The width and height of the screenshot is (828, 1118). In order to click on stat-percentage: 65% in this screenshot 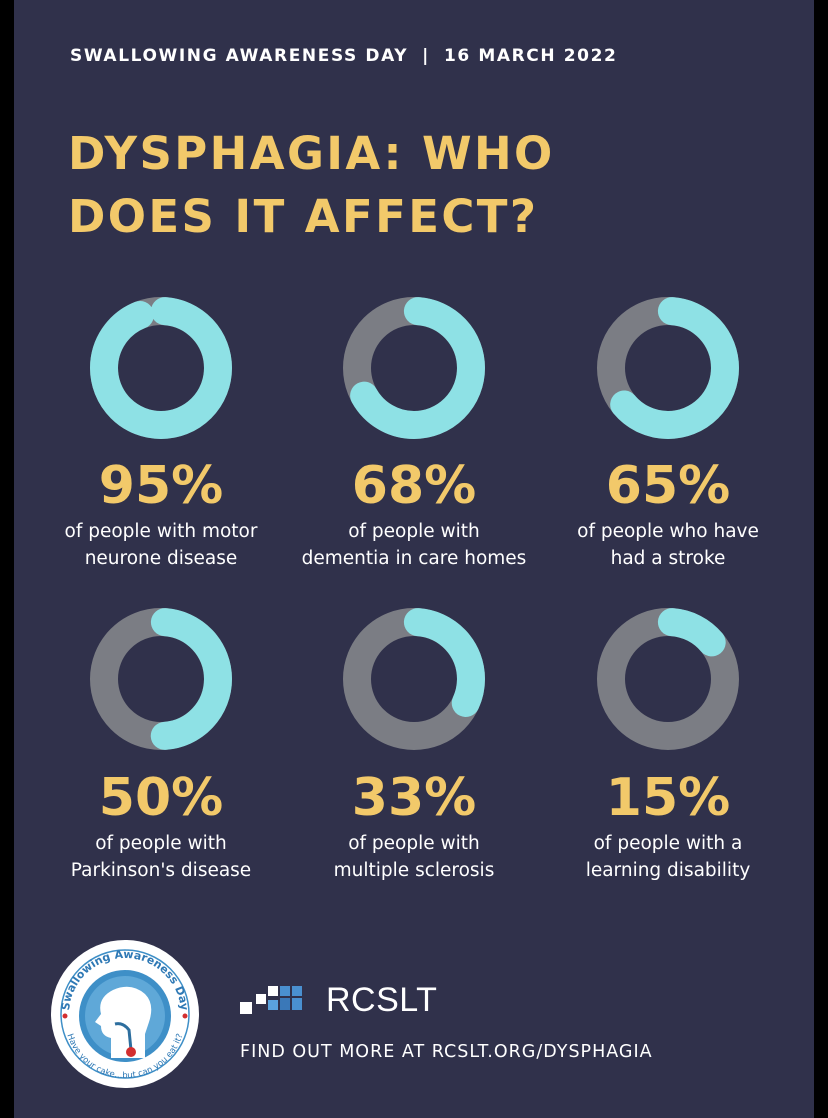, I will do `click(668, 486)`.